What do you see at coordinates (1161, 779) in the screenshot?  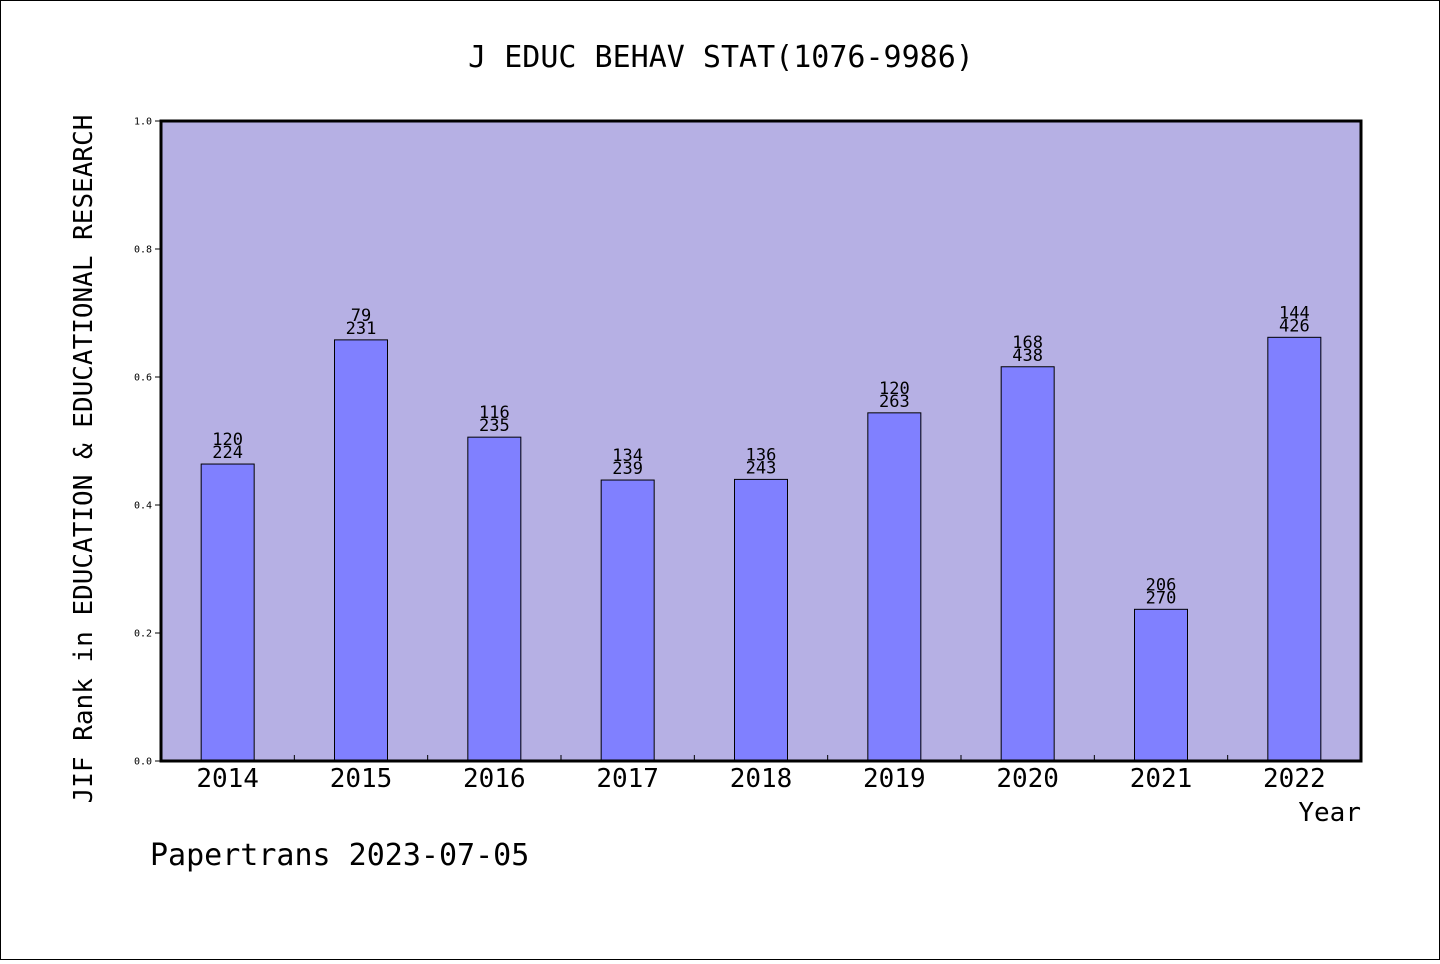 I see `x-tick-label: 2021` at bounding box center [1161, 779].